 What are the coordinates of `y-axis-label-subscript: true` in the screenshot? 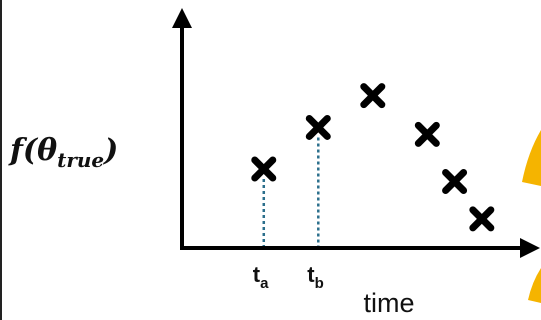 It's located at (80, 160).